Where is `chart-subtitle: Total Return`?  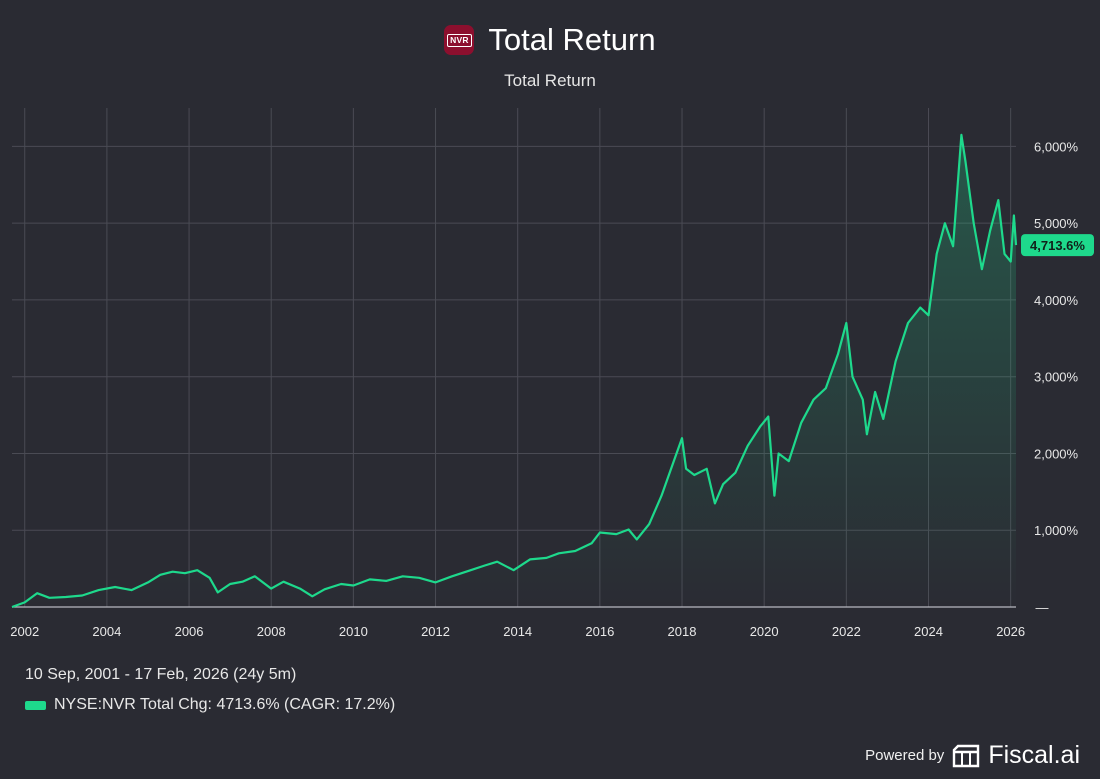
chart-subtitle: Total Return is located at coordinates (550, 80).